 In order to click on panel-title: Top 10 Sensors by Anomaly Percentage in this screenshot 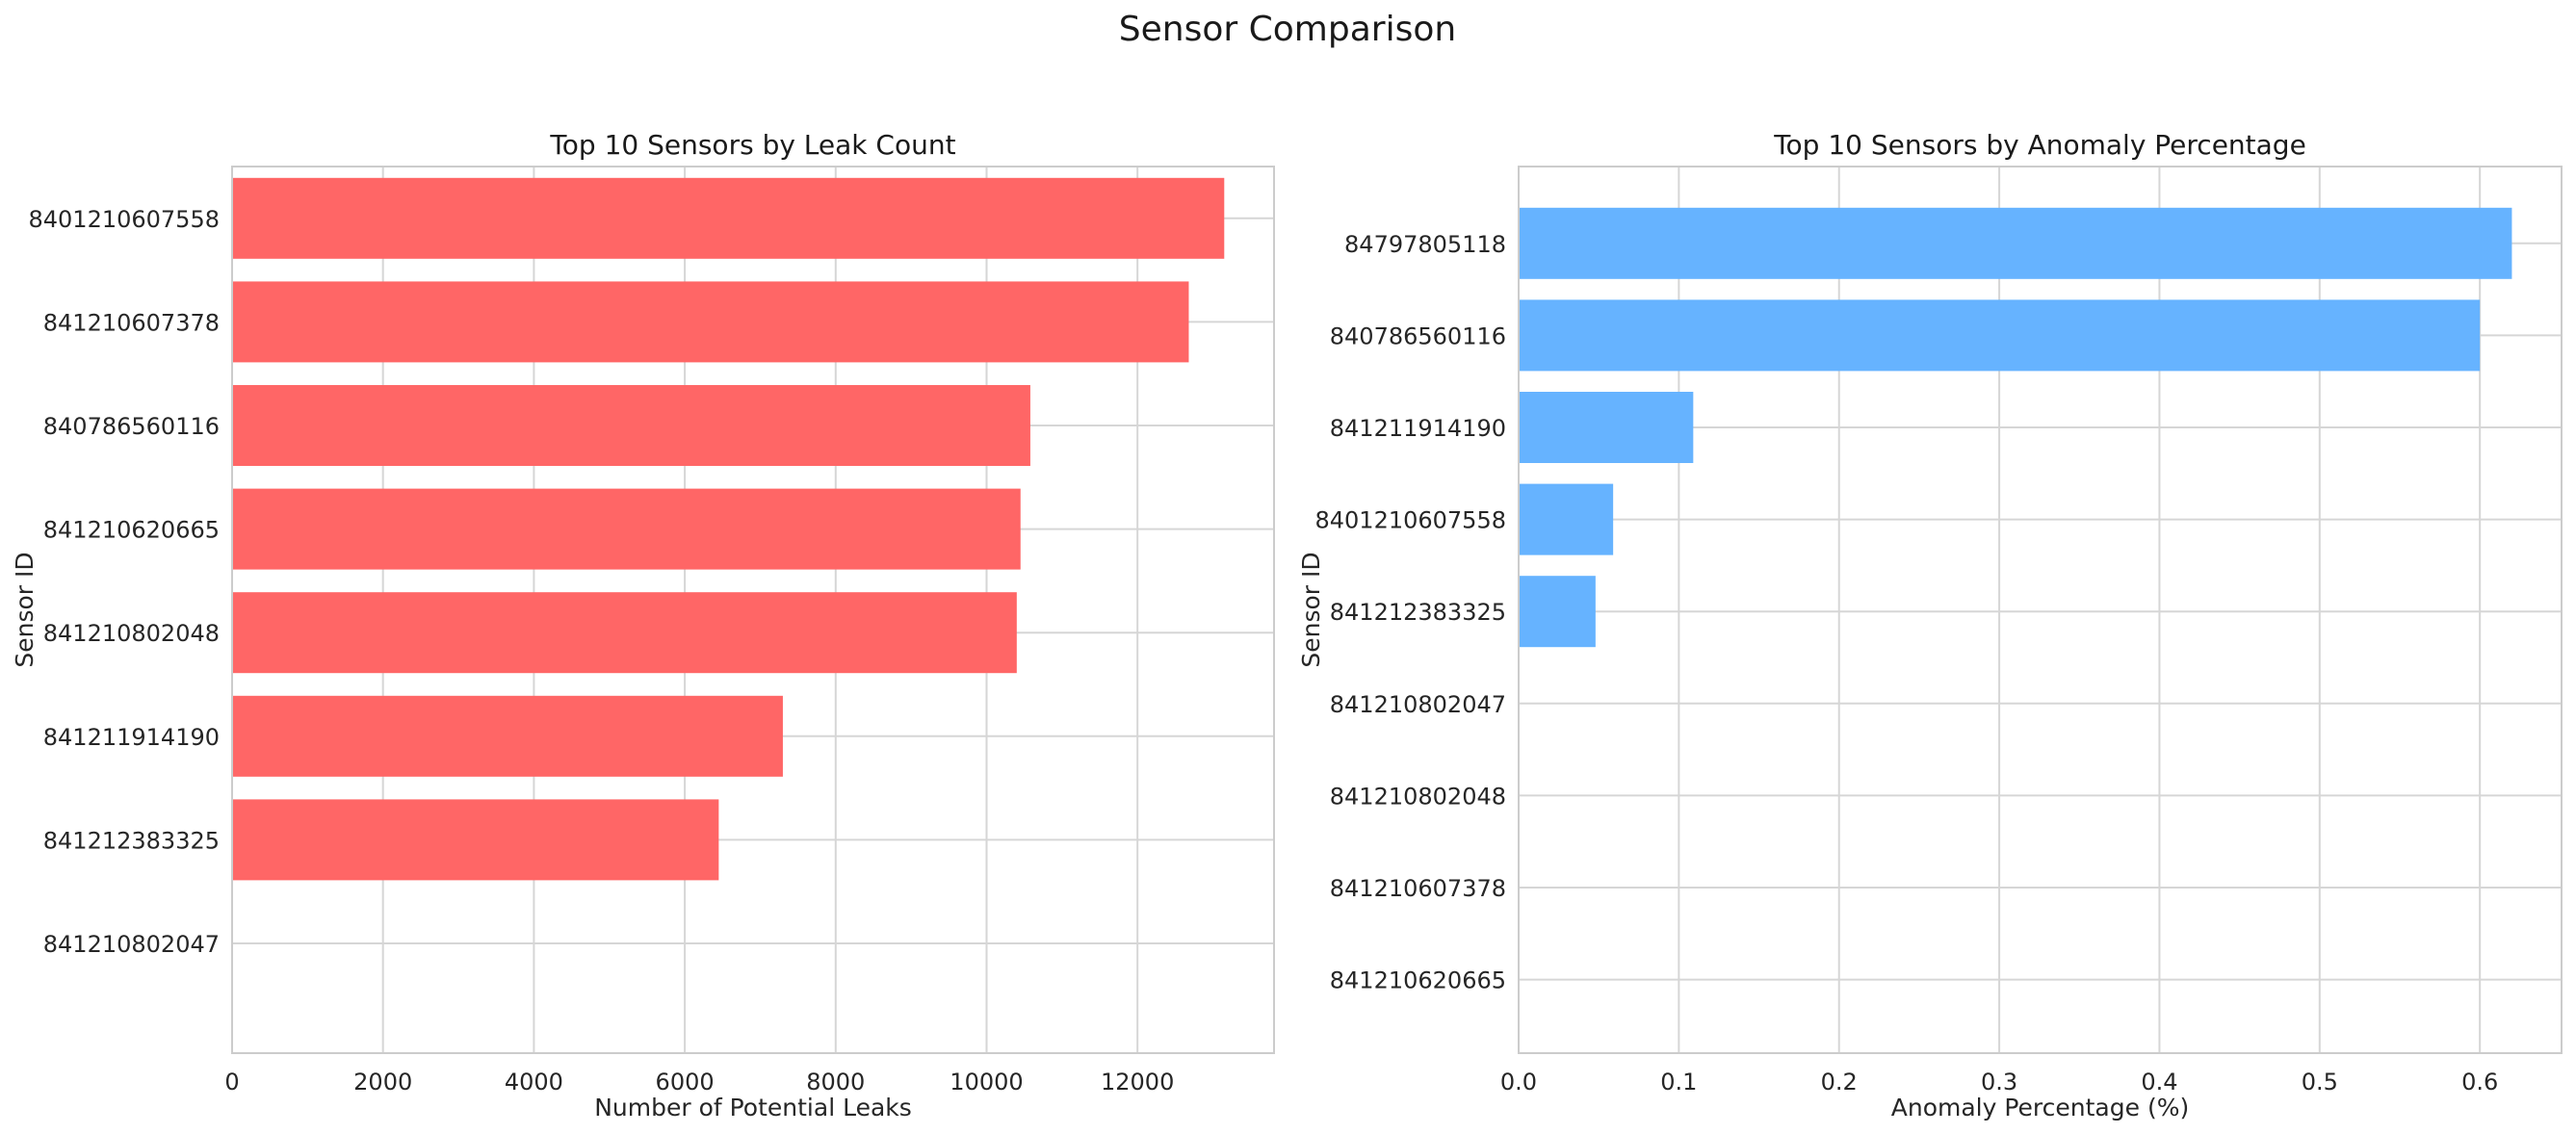, I will do `click(2039, 145)`.